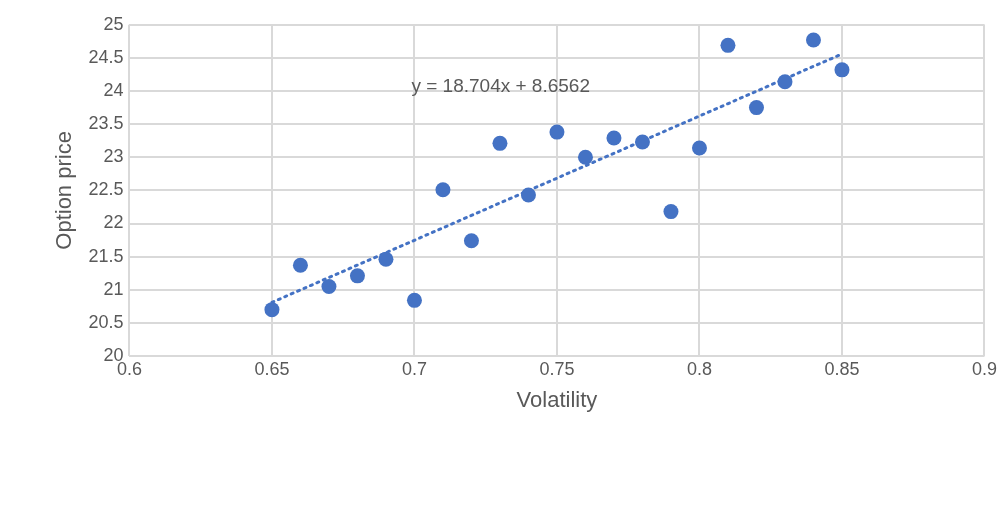  What do you see at coordinates (106, 255) in the screenshot?
I see `y-tick-label: 21.5` at bounding box center [106, 255].